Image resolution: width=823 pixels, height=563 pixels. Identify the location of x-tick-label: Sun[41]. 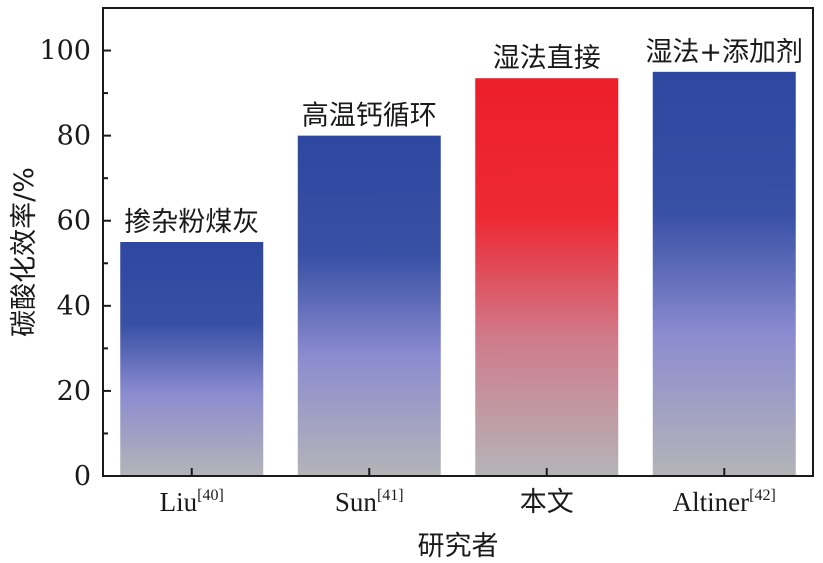
(369, 502).